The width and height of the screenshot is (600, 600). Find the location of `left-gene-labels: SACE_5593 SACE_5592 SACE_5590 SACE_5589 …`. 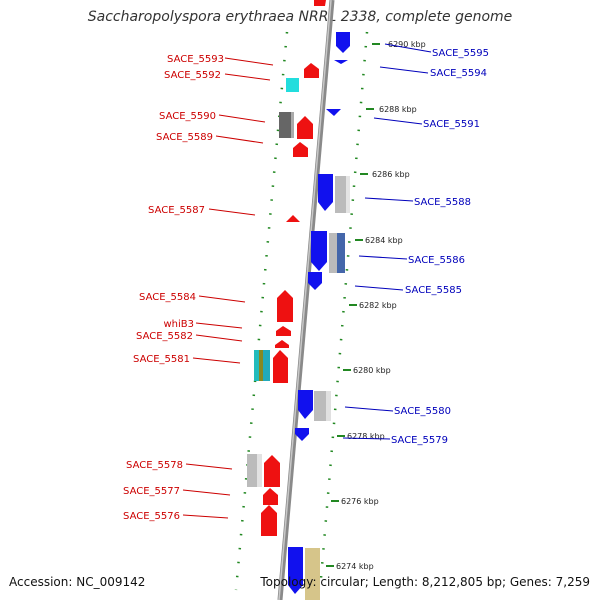

left-gene-labels: SACE_5593 SACE_5592 SACE_5590 SACE_5589 … is located at coordinates (173, 288).